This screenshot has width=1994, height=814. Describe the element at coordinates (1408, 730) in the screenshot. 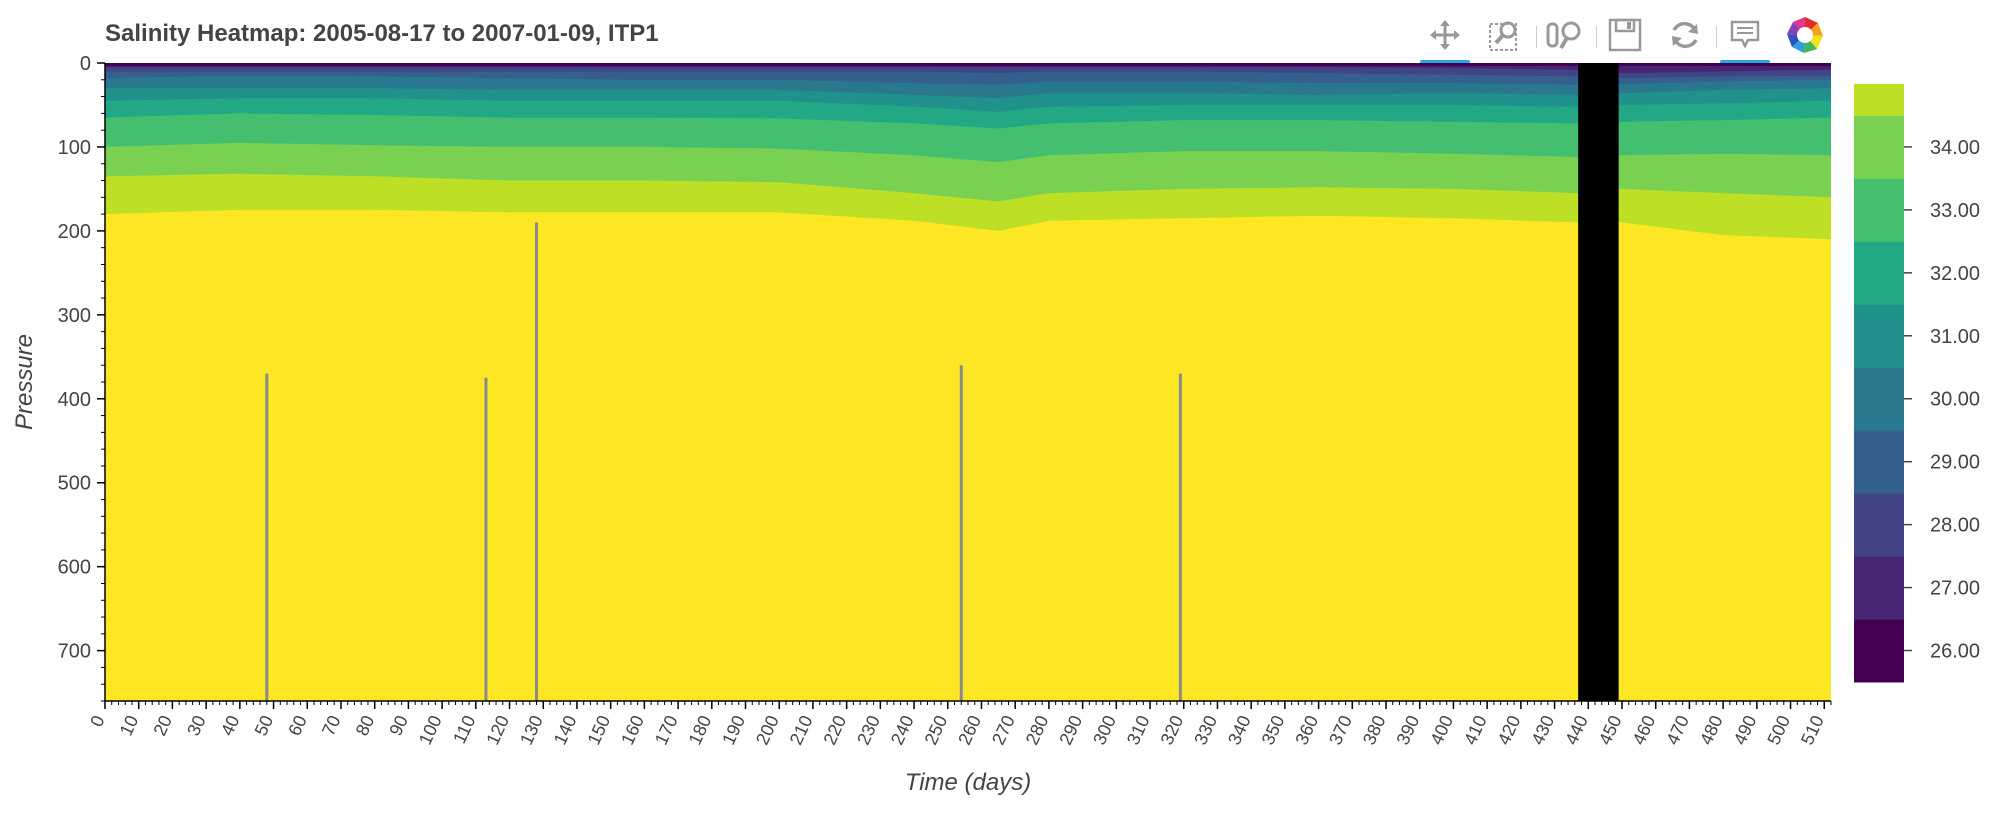

I see `x-tick-label: 390` at that location.